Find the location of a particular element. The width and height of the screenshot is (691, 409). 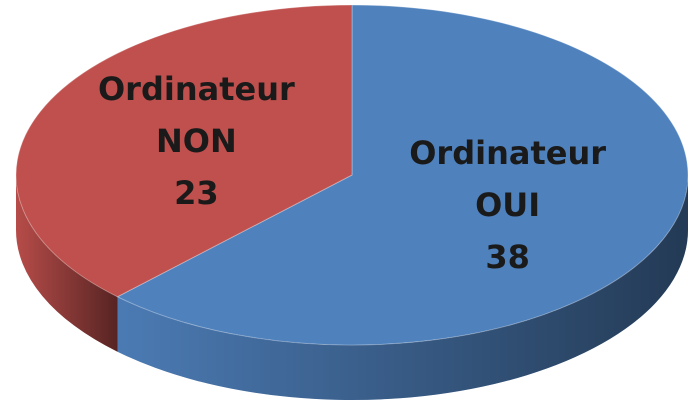

pie-side-shade is located at coordinates (67, 263).